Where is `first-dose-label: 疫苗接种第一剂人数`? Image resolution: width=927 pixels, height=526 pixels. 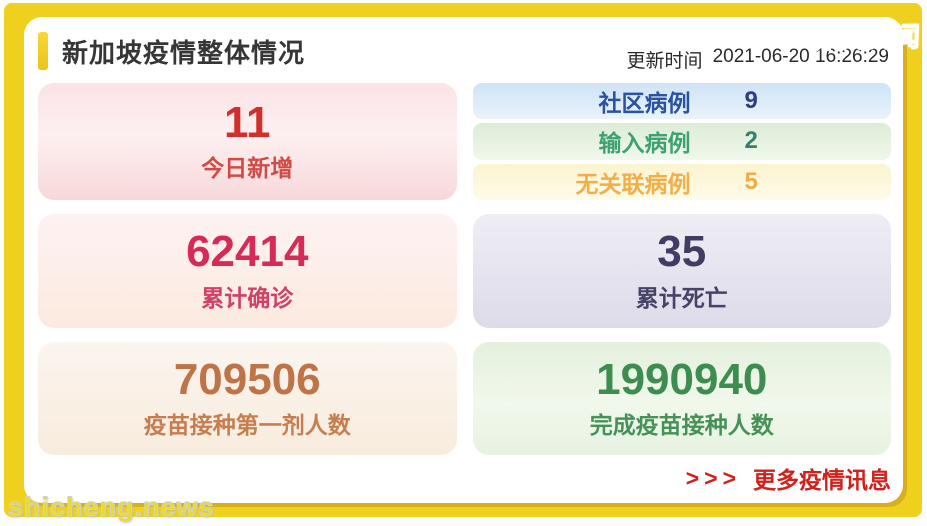
first-dose-label: 疫苗接种第一剂人数 is located at coordinates (247, 425).